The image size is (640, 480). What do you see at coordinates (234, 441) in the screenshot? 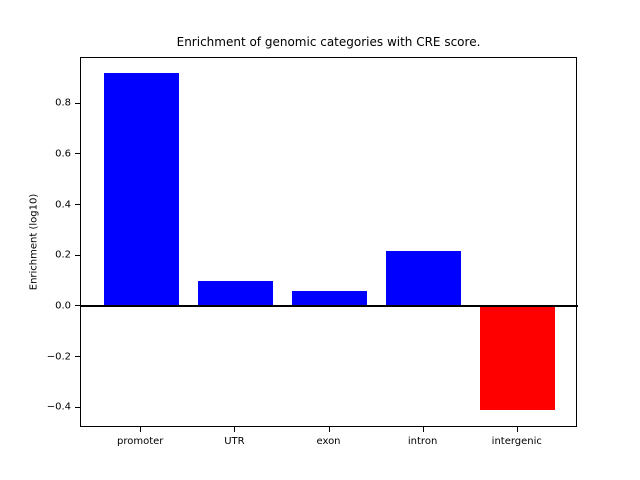
I see `x-tick-label-UTR: UTR` at bounding box center [234, 441].